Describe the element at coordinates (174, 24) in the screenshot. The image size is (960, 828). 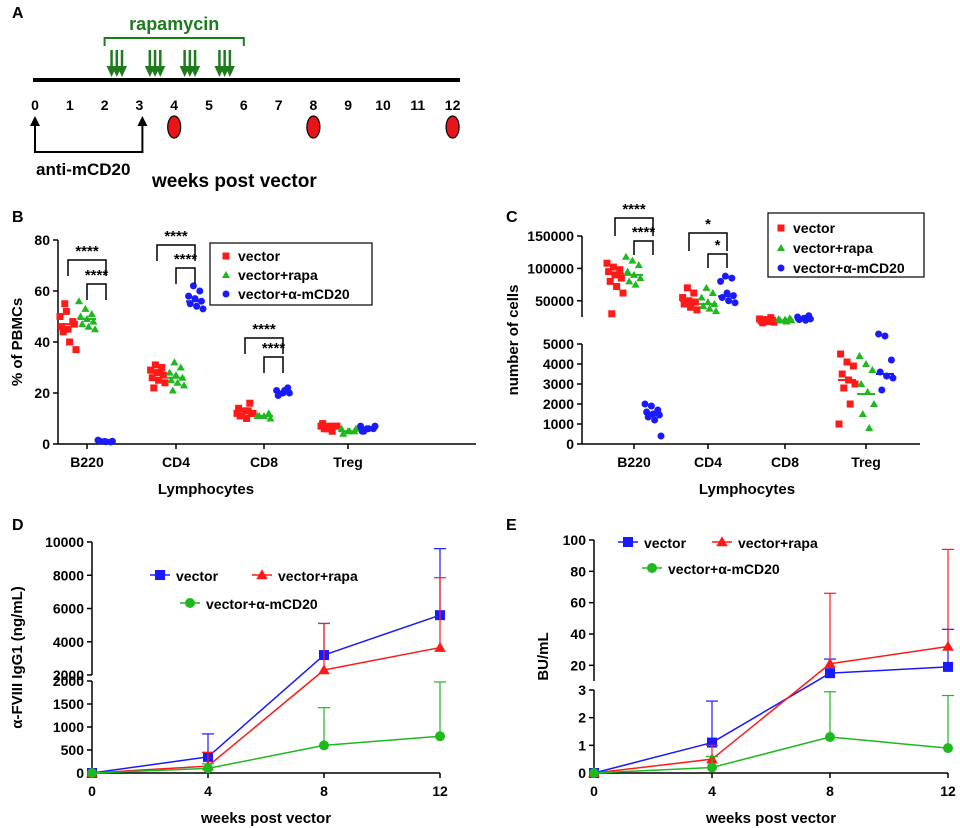
I see `rapamycin-label: rapamycin` at that location.